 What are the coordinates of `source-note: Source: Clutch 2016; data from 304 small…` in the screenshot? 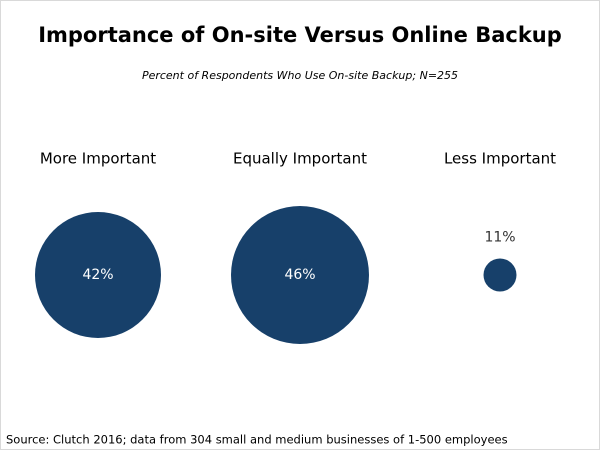 It's located at (257, 440).